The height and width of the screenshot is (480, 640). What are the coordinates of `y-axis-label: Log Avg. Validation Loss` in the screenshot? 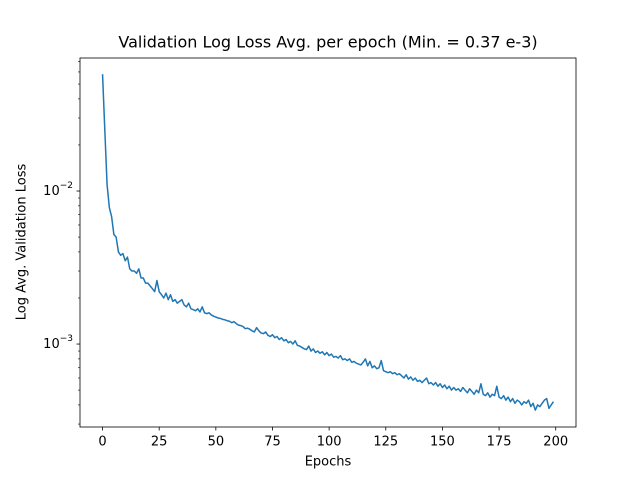 It's located at (22, 242).